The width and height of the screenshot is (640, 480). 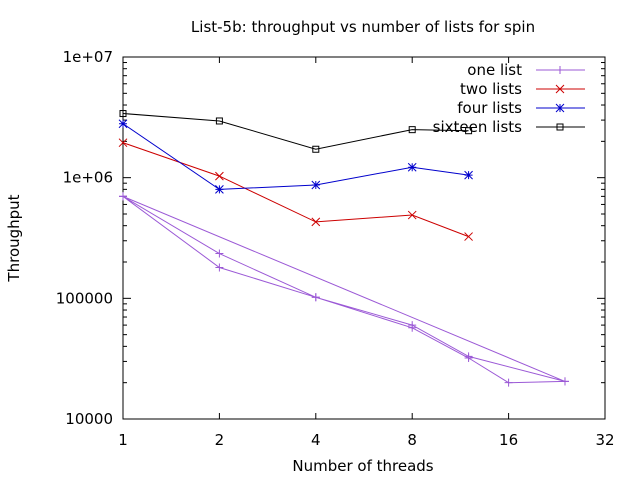 I want to click on series-two-lists, so click(x=295, y=189).